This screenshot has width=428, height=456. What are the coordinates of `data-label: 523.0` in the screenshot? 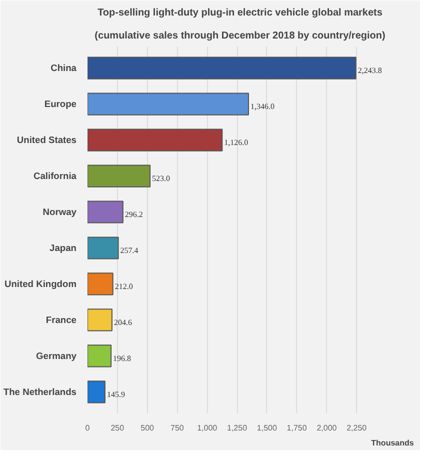 It's located at (161, 179).